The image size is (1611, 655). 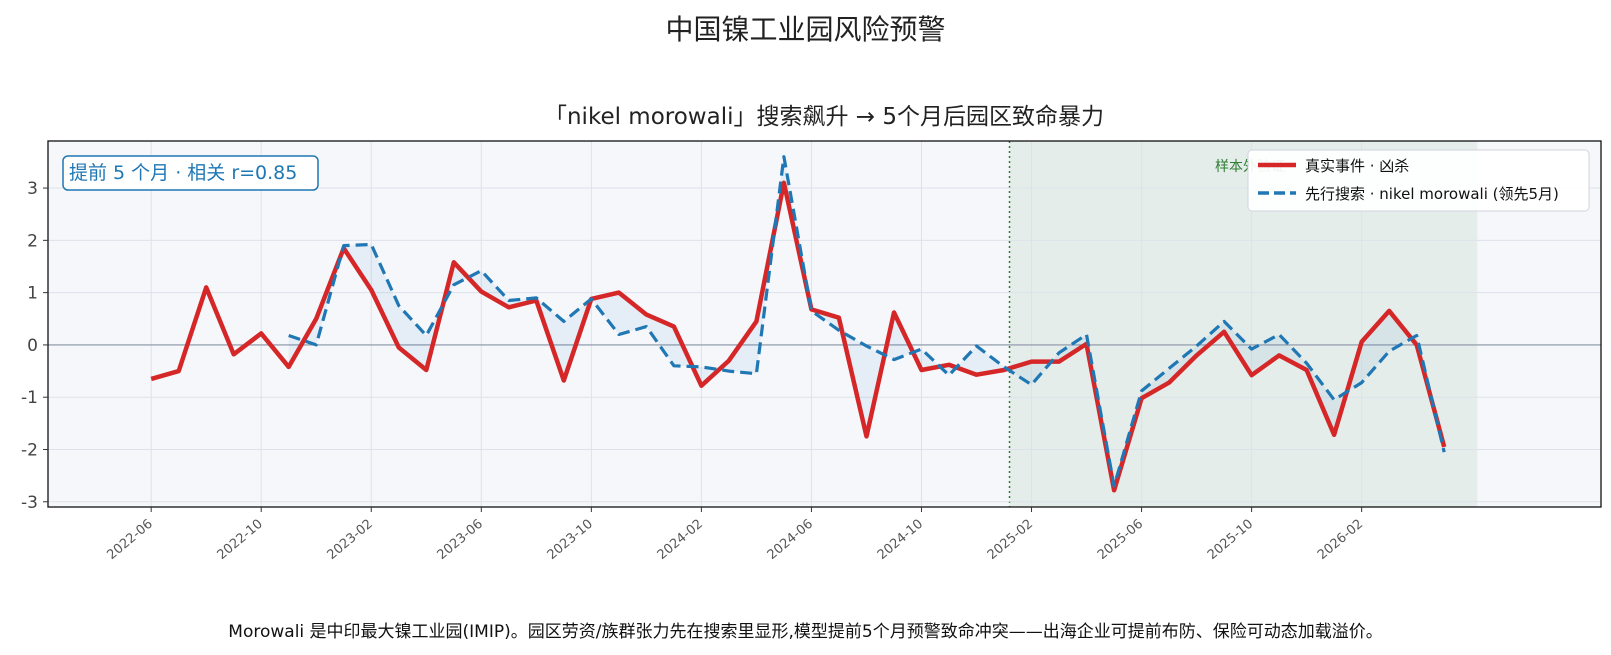 What do you see at coordinates (29, 503) in the screenshot?
I see `y-tick-label: -3` at bounding box center [29, 503].